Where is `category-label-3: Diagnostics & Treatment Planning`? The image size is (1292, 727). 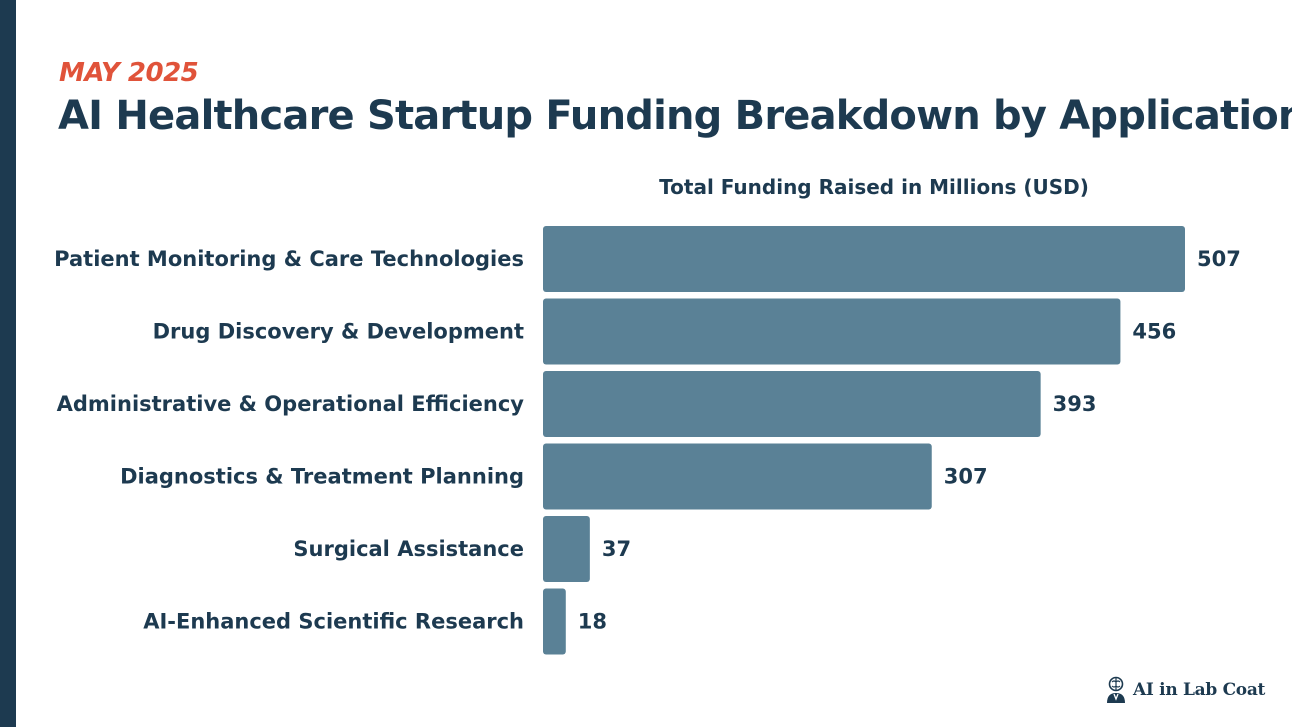
category-label-3: Diagnostics & Treatment Planning is located at coordinates (322, 477).